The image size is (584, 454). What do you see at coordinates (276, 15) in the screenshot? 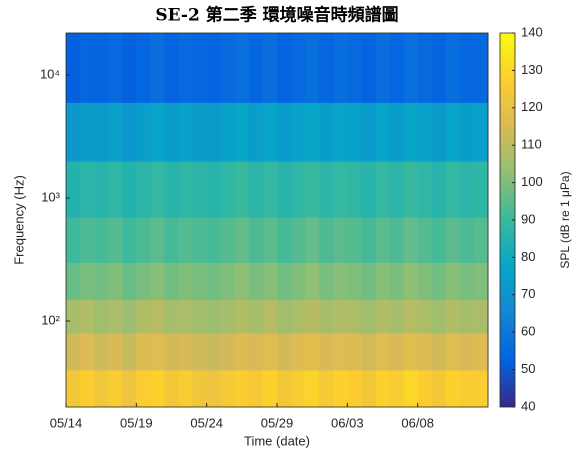
I see `chart-title: SE-2 第二季 環境噪音時頻譜圖` at bounding box center [276, 15].